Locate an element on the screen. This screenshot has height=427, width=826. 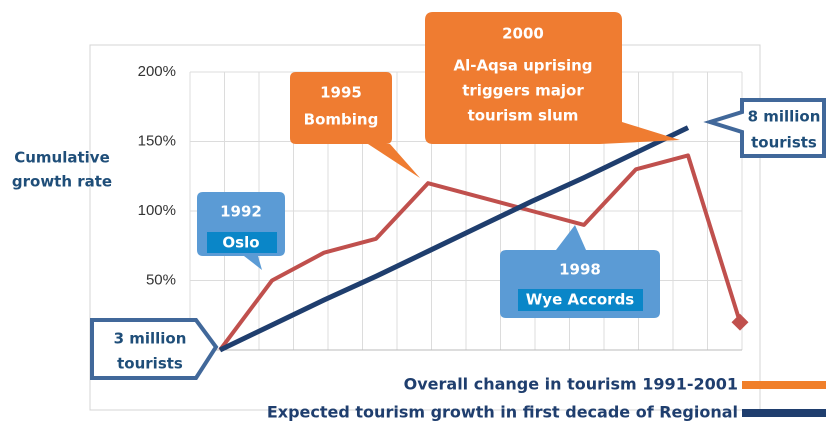
callout-text: Al-Aqsa uprising is located at coordinates (522, 66).